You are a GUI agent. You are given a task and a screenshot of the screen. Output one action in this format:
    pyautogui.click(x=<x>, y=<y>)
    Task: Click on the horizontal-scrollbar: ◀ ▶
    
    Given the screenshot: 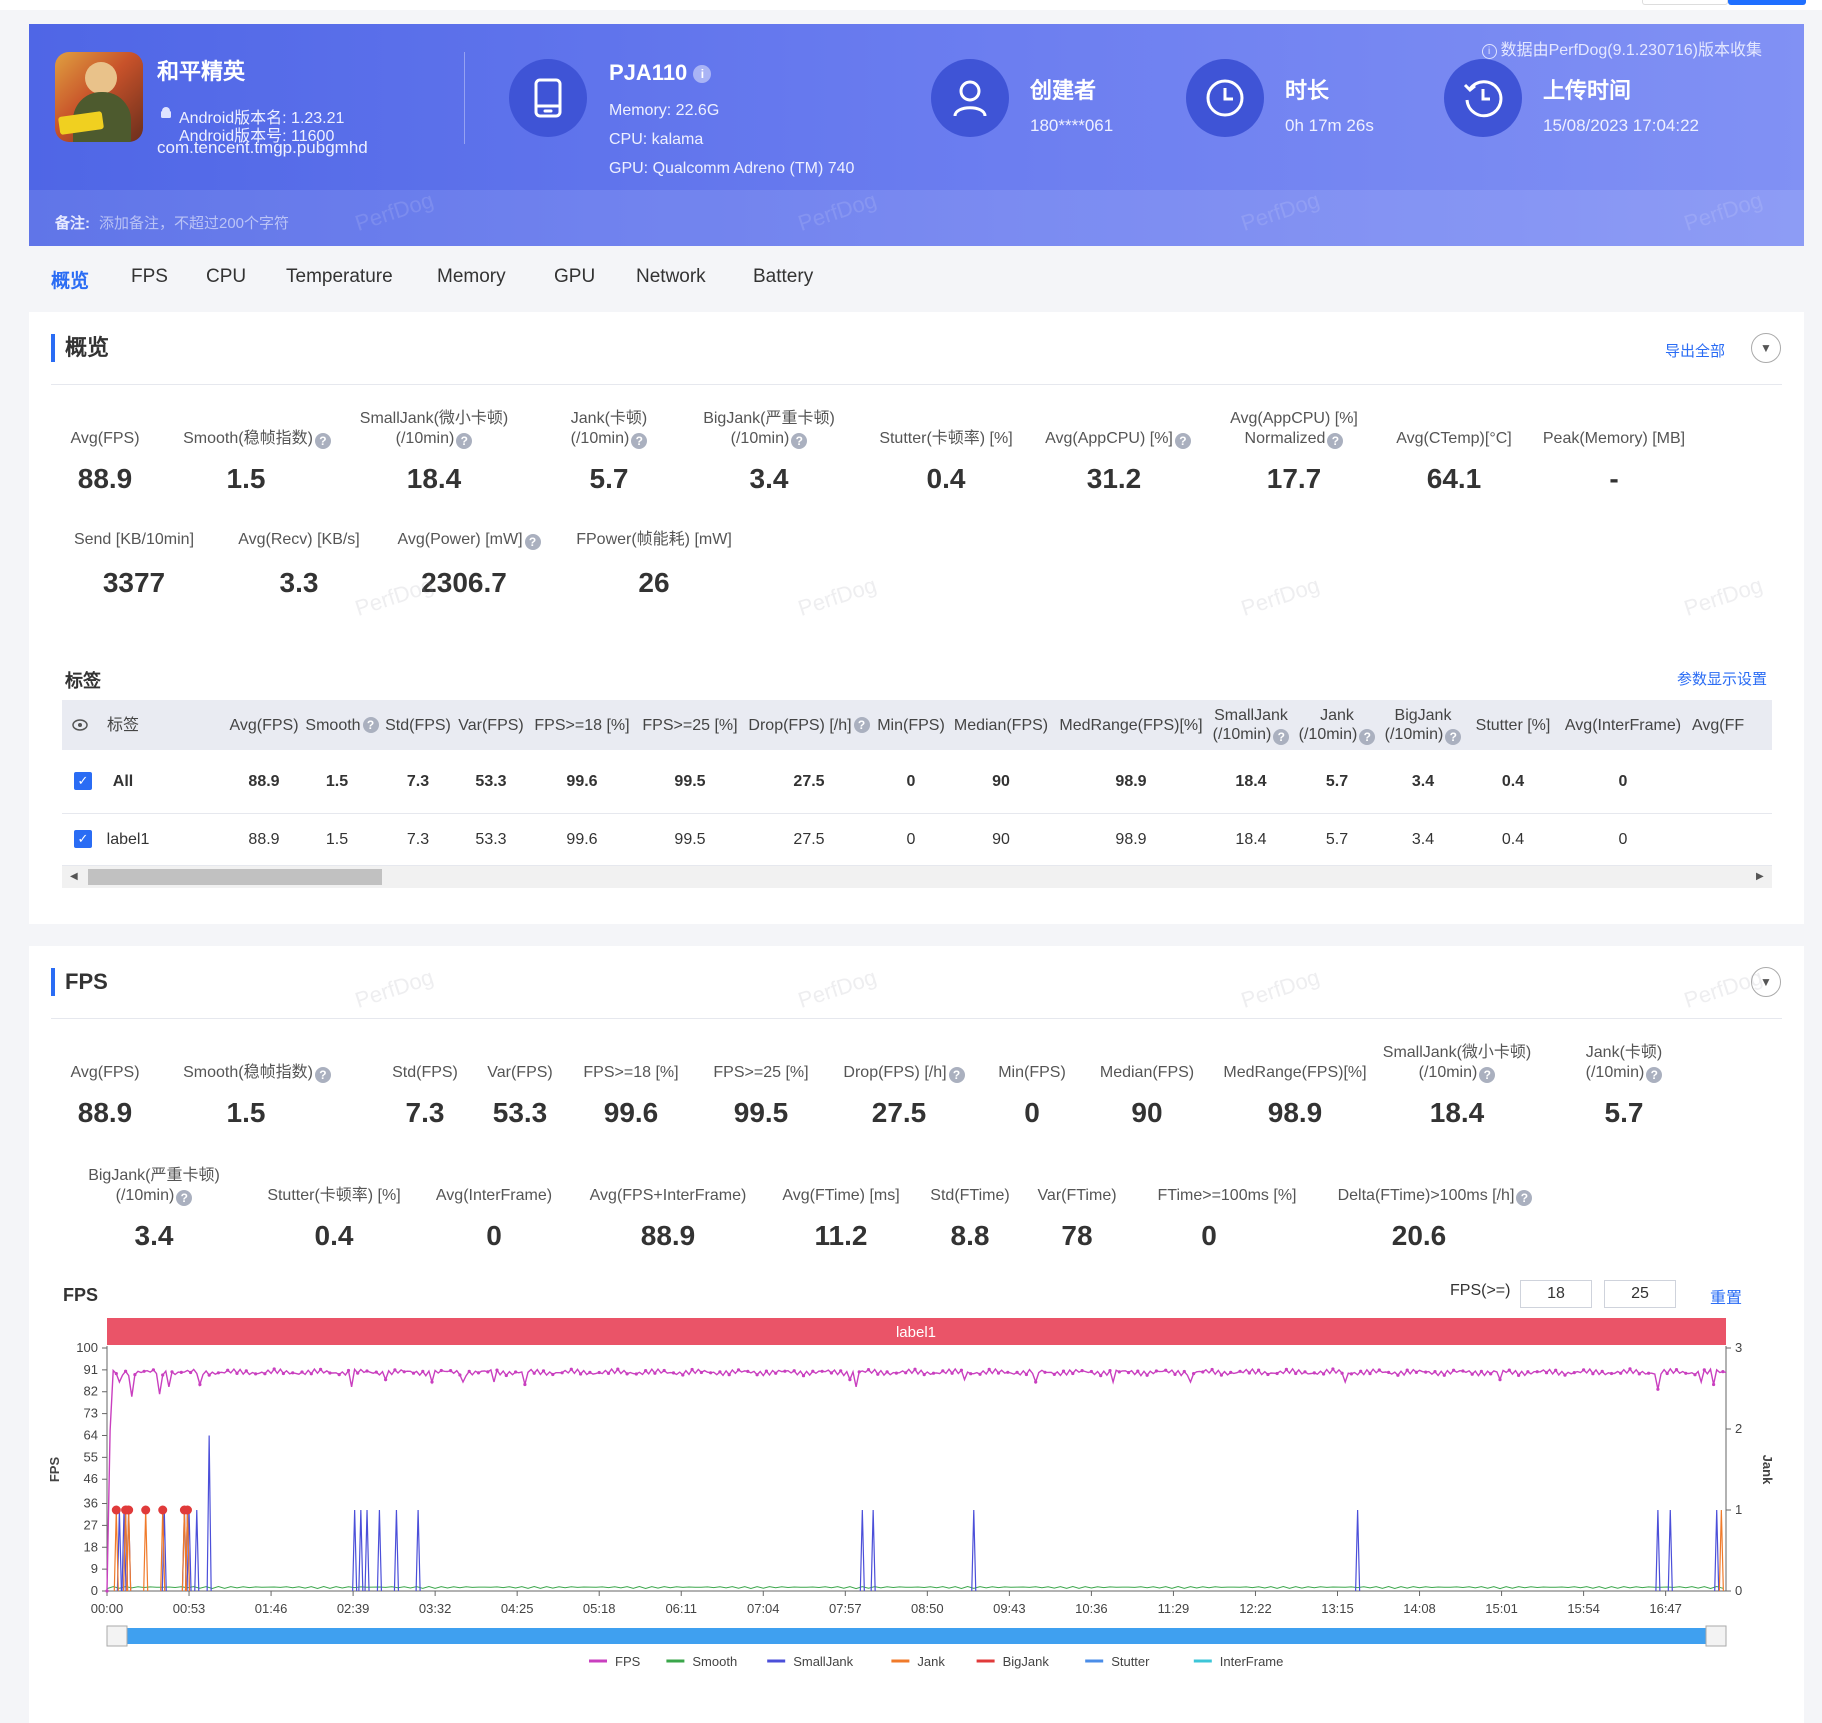 What is the action you would take?
    pyautogui.click(x=917, y=877)
    